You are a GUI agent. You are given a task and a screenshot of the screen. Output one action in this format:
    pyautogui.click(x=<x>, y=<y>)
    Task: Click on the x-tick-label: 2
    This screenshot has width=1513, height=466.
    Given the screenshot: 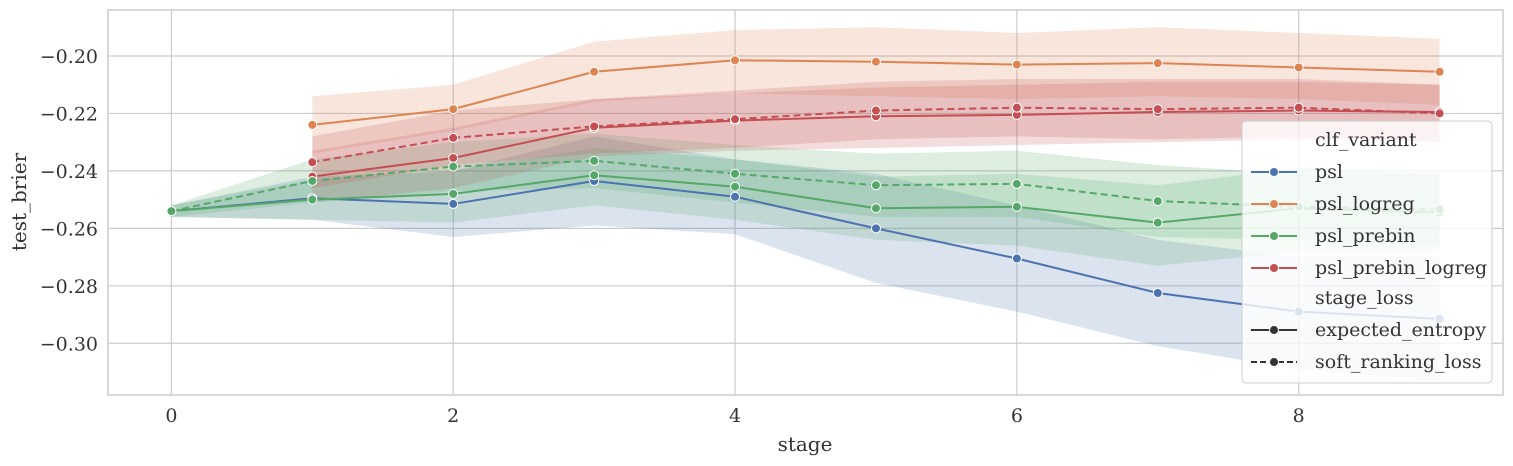 What is the action you would take?
    pyautogui.click(x=453, y=416)
    